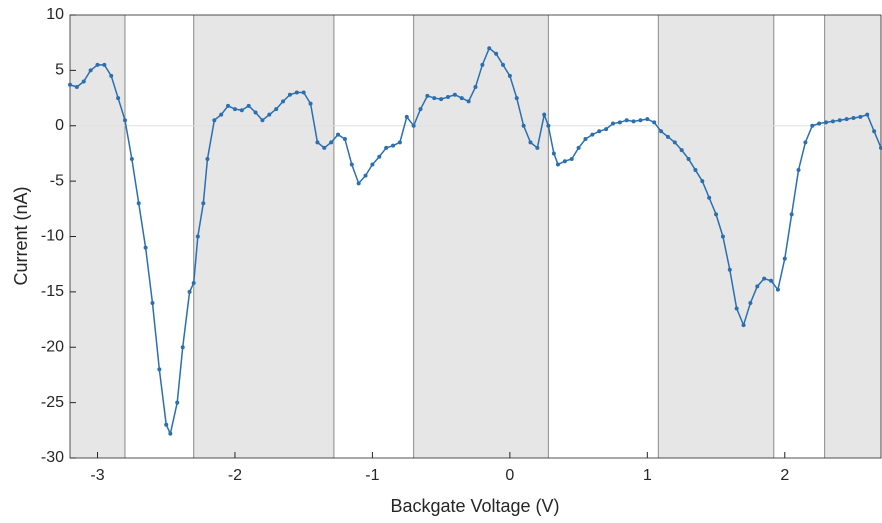  What do you see at coordinates (55, 14) in the screenshot?
I see `y-tick-label: 10` at bounding box center [55, 14].